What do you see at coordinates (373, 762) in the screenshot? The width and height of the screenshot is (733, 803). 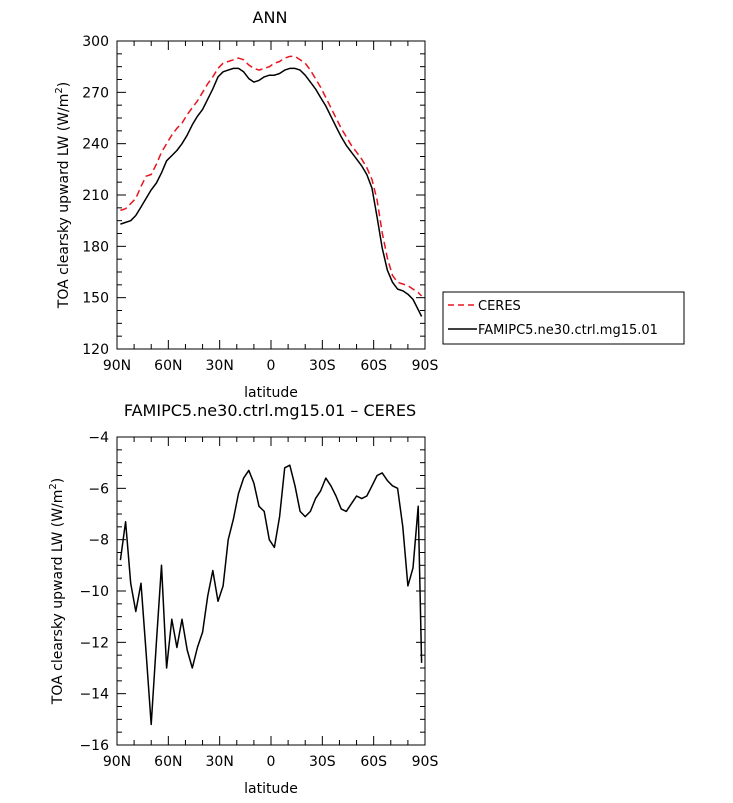 I see `bottom-x-tick-label: 60S` at bounding box center [373, 762].